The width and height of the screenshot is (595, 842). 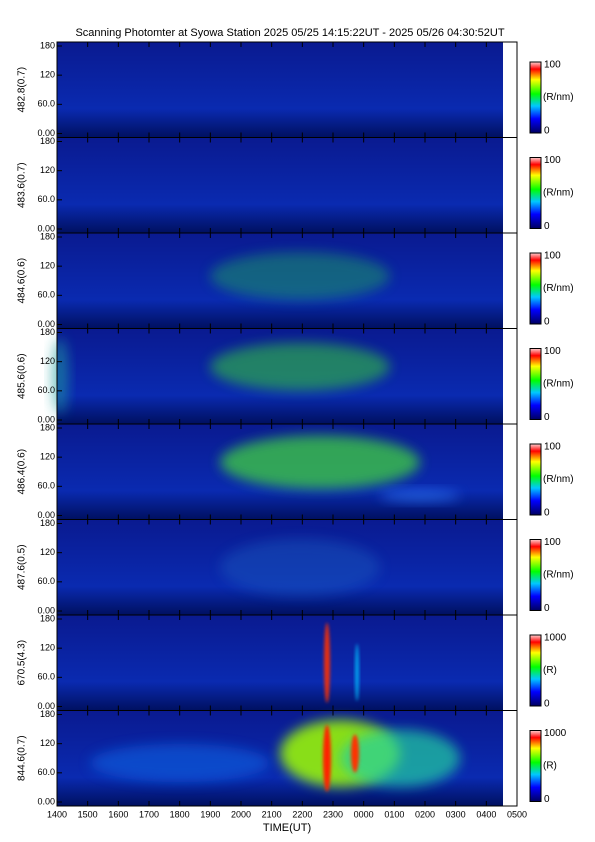 What do you see at coordinates (295, 185) in the screenshot?
I see `panel: 0.00 60.0 120 180 483.6(0.7) 0 100 (R/nm)` at bounding box center [295, 185].